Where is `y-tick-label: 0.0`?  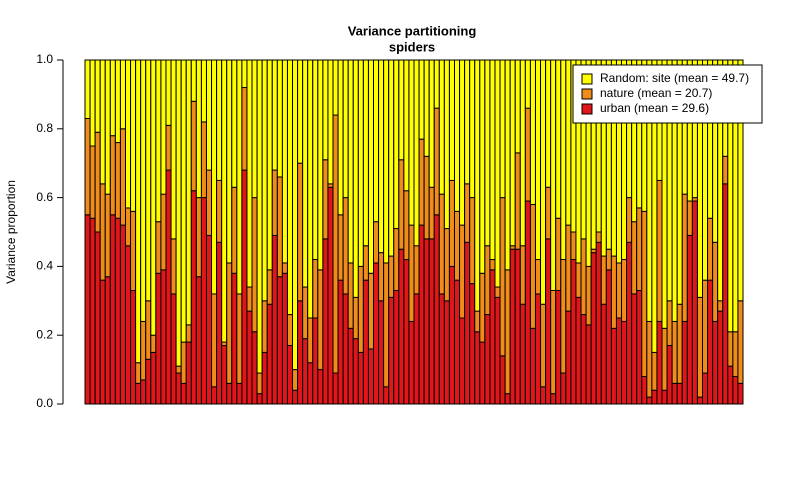 y-tick-label: 0.0 is located at coordinates (44, 403).